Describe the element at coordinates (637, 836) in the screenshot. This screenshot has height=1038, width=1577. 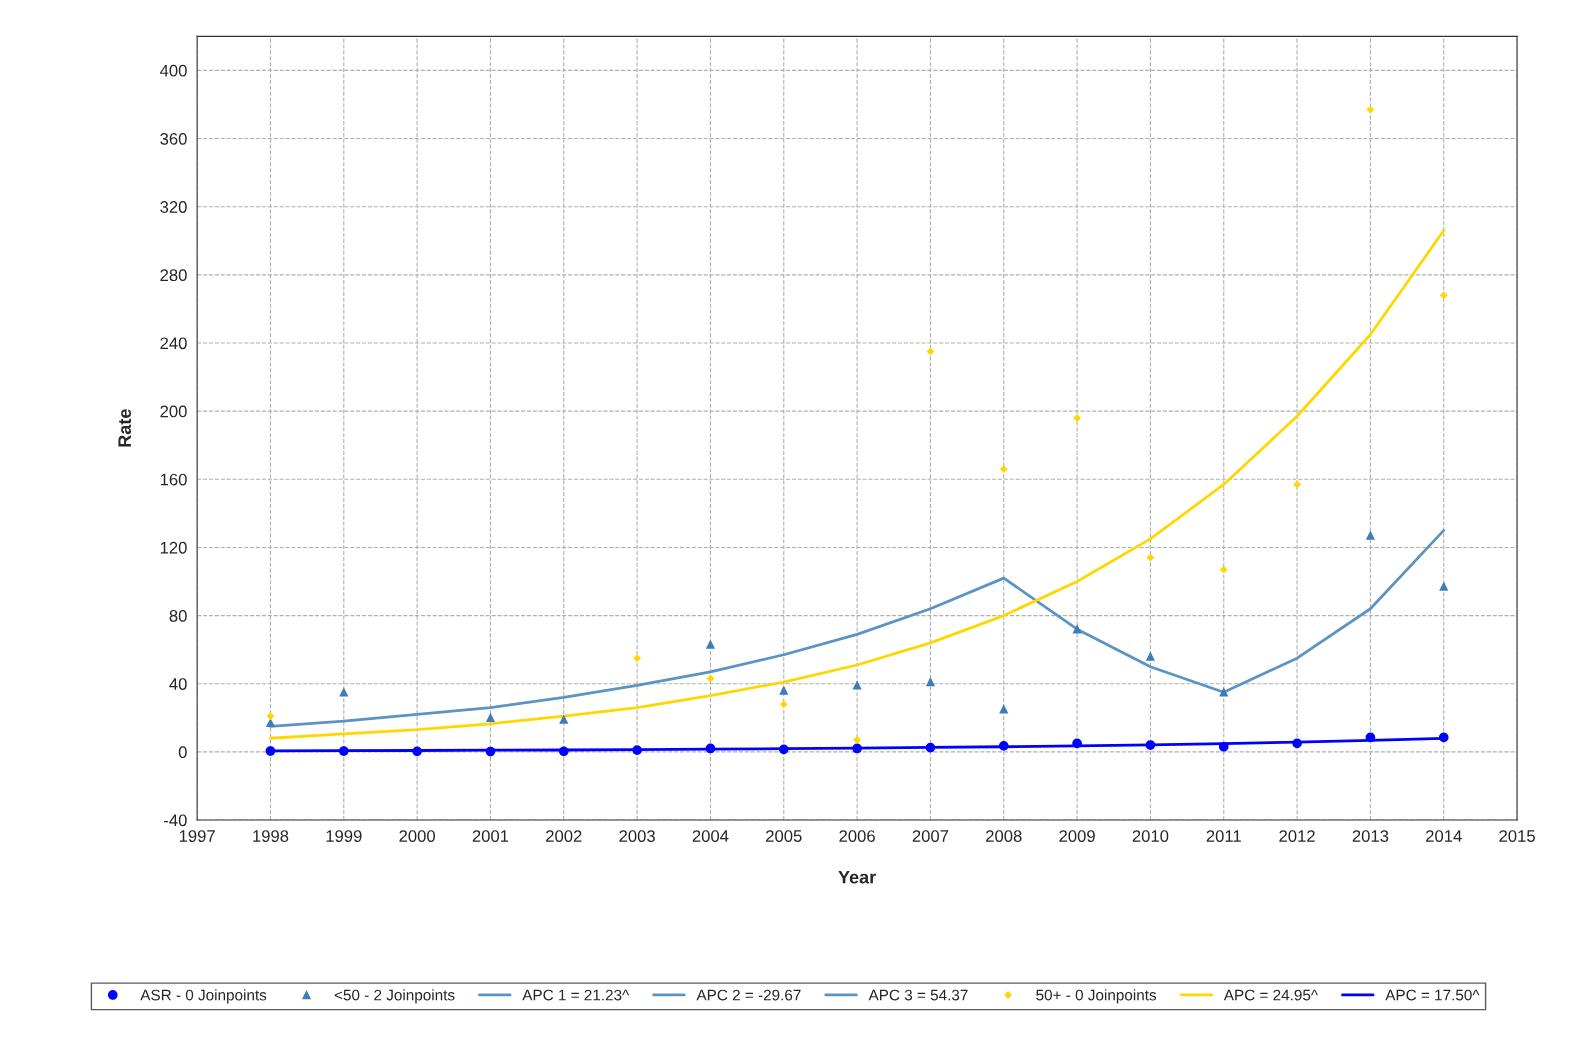
I see `x-tick-label: 2003` at that location.